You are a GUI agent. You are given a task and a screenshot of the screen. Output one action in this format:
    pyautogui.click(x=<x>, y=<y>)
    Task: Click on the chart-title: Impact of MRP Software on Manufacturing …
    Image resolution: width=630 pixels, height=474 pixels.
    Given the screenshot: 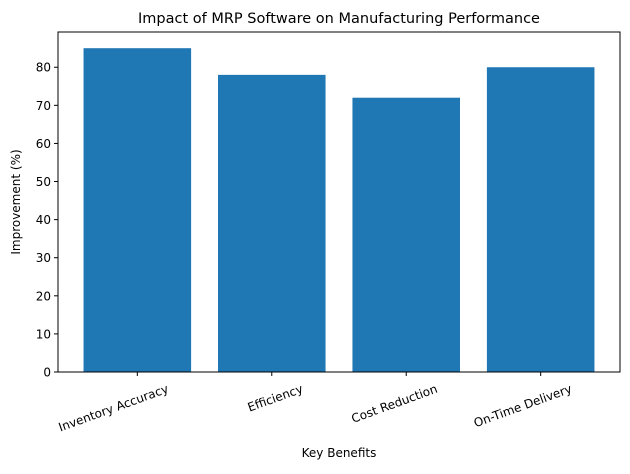 What is the action you would take?
    pyautogui.click(x=339, y=19)
    